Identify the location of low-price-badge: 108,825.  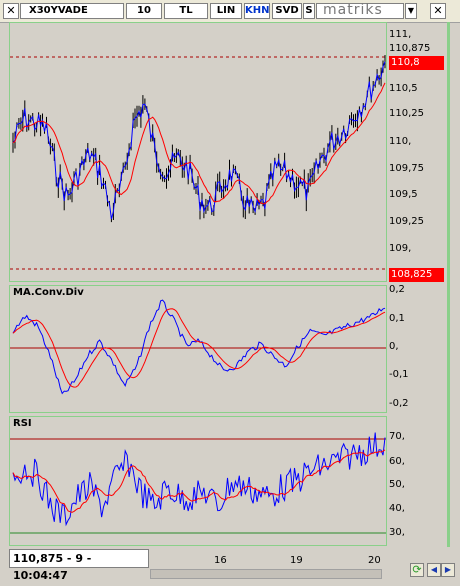
(416, 275).